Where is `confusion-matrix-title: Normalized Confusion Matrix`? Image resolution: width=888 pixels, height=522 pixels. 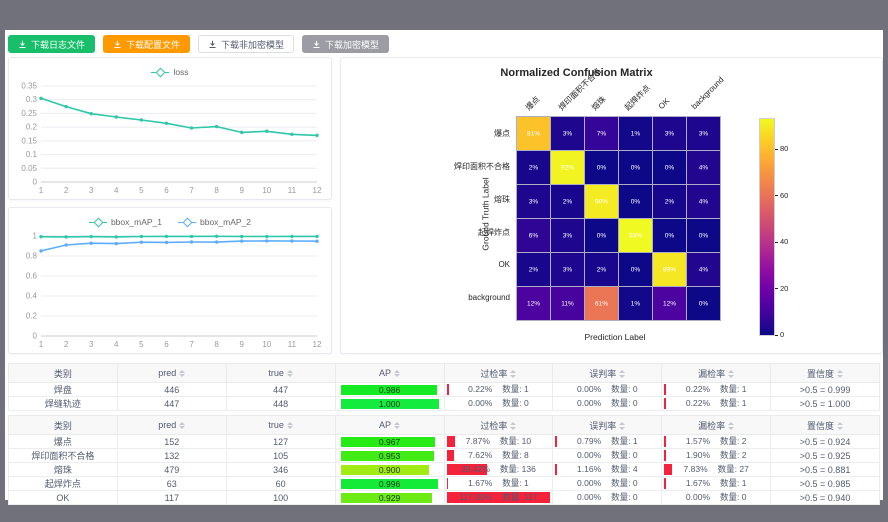 confusion-matrix-title: Normalized Confusion Matrix is located at coordinates (576, 73).